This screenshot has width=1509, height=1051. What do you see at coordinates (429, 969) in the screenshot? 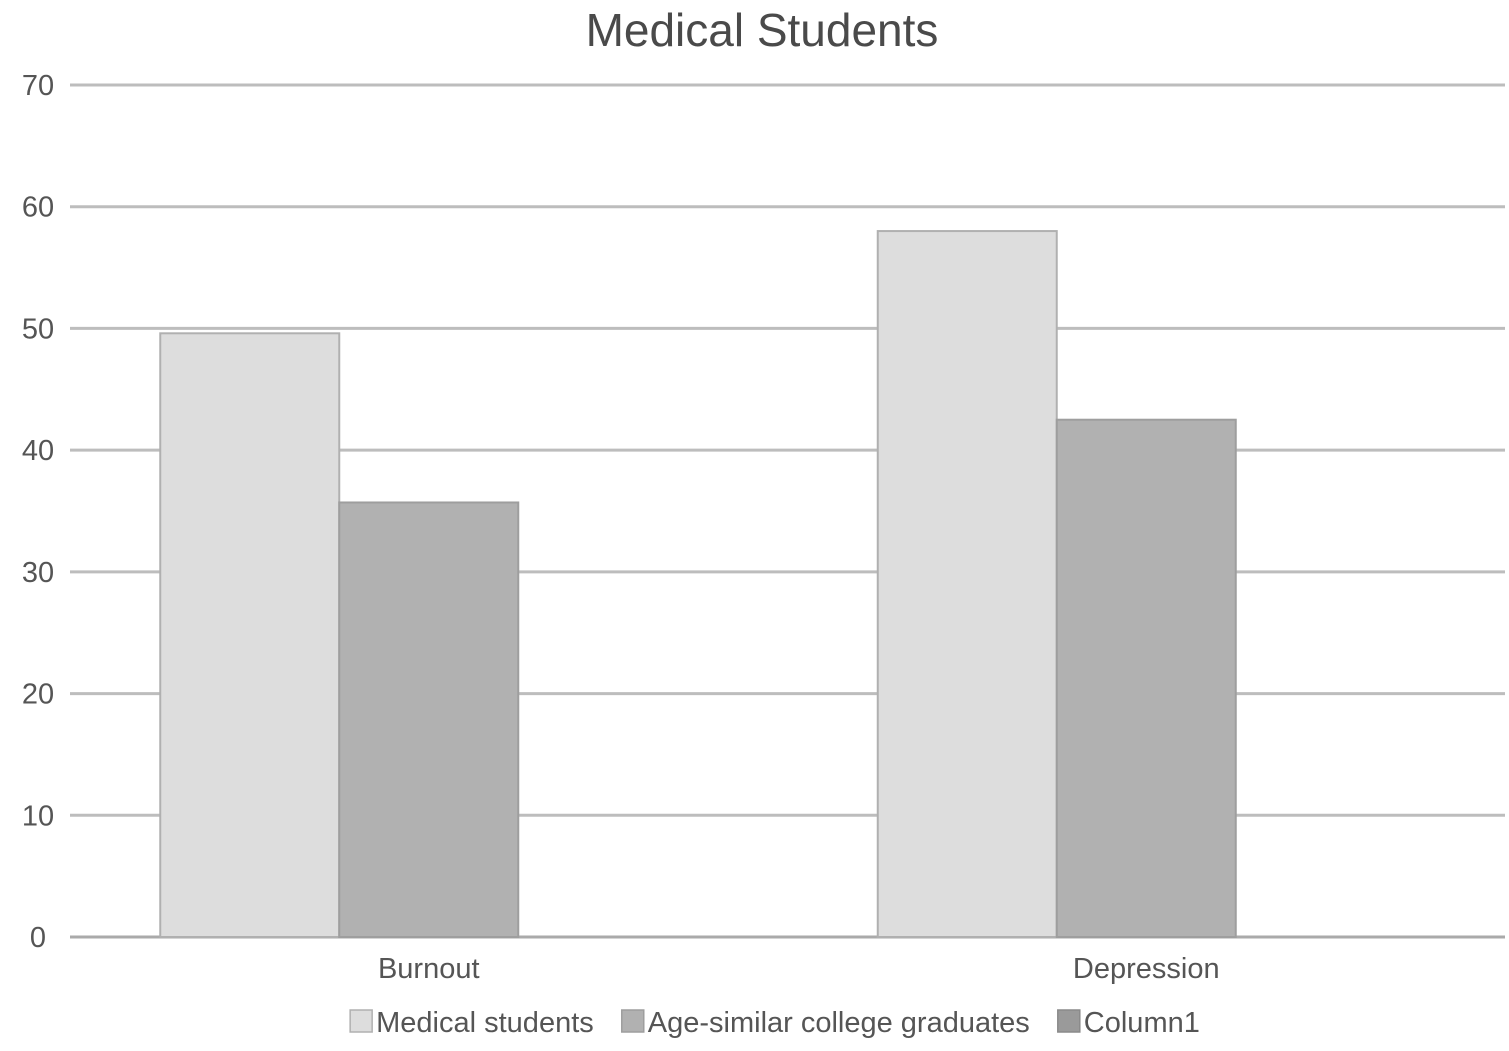
I see `x-category-label: Burnout` at bounding box center [429, 969].